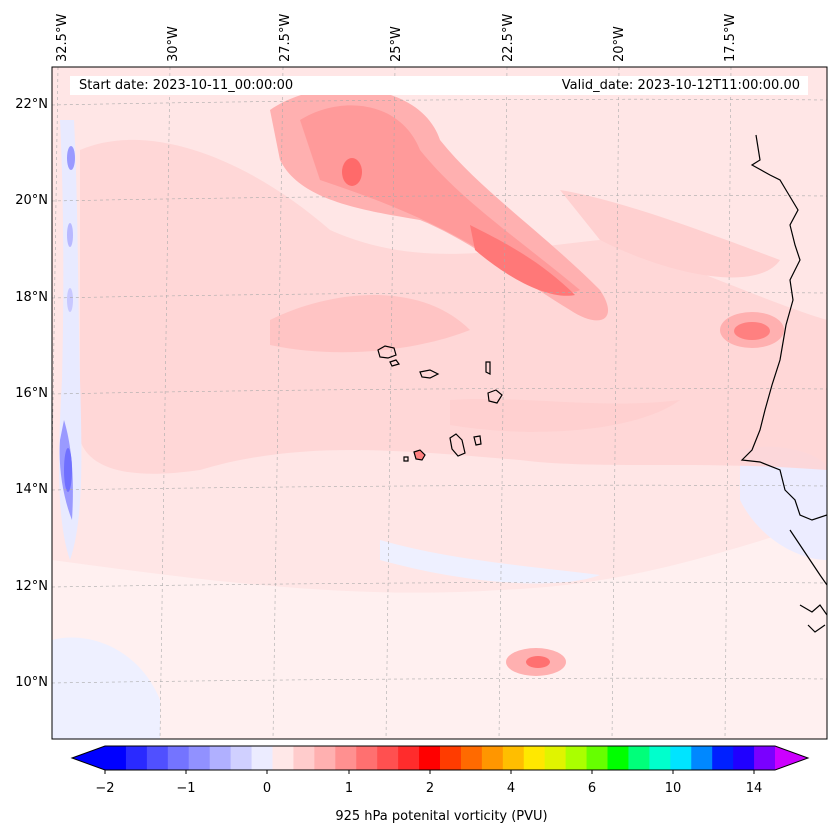 The width and height of the screenshot is (837, 836). What do you see at coordinates (783, 383) in the screenshot?
I see `coastline` at bounding box center [783, 383].